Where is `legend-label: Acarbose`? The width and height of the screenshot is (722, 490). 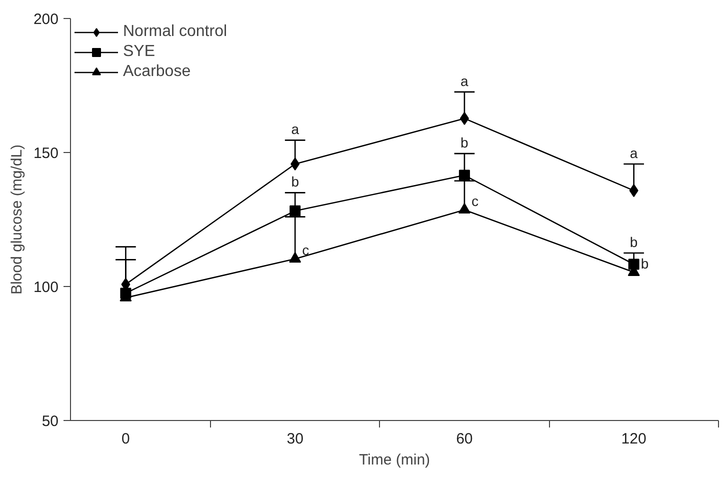
legend-label: Acarbose is located at coordinates (157, 72).